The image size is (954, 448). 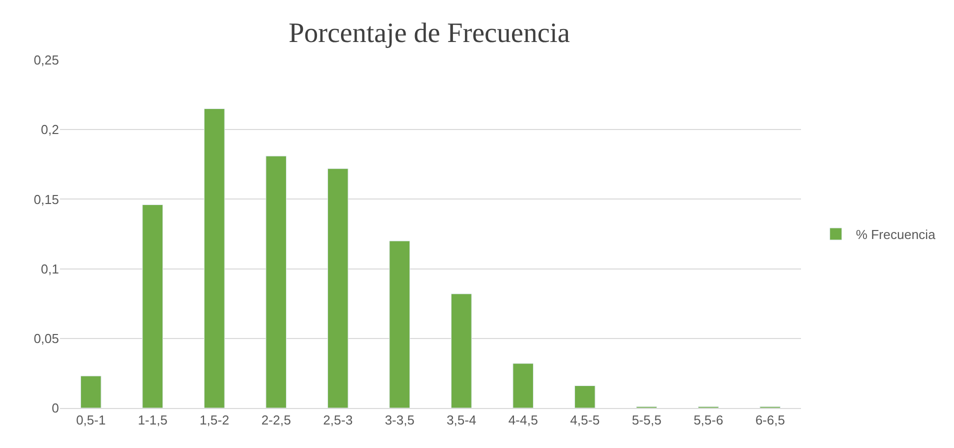 What do you see at coordinates (153, 420) in the screenshot?
I see `x-tick-label: 1-1,5` at bounding box center [153, 420].